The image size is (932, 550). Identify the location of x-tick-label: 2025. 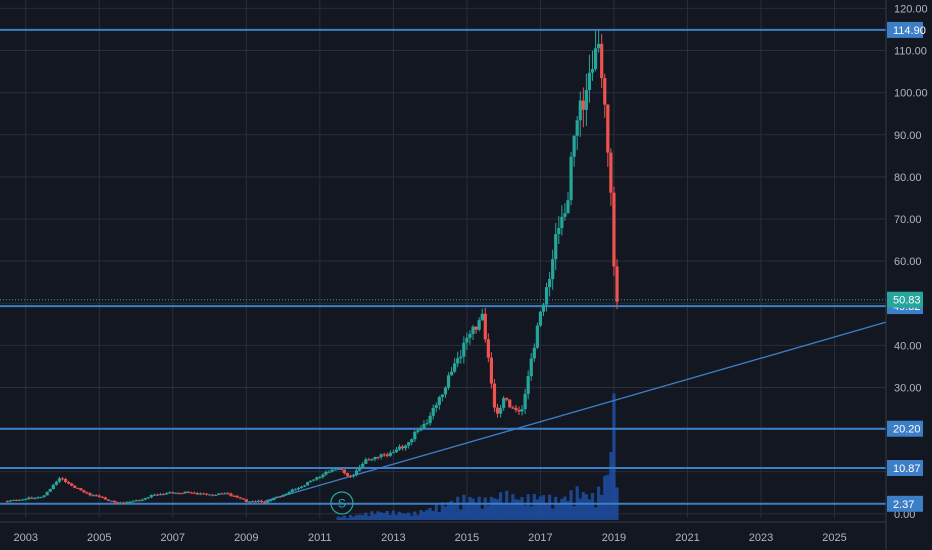
(834, 538).